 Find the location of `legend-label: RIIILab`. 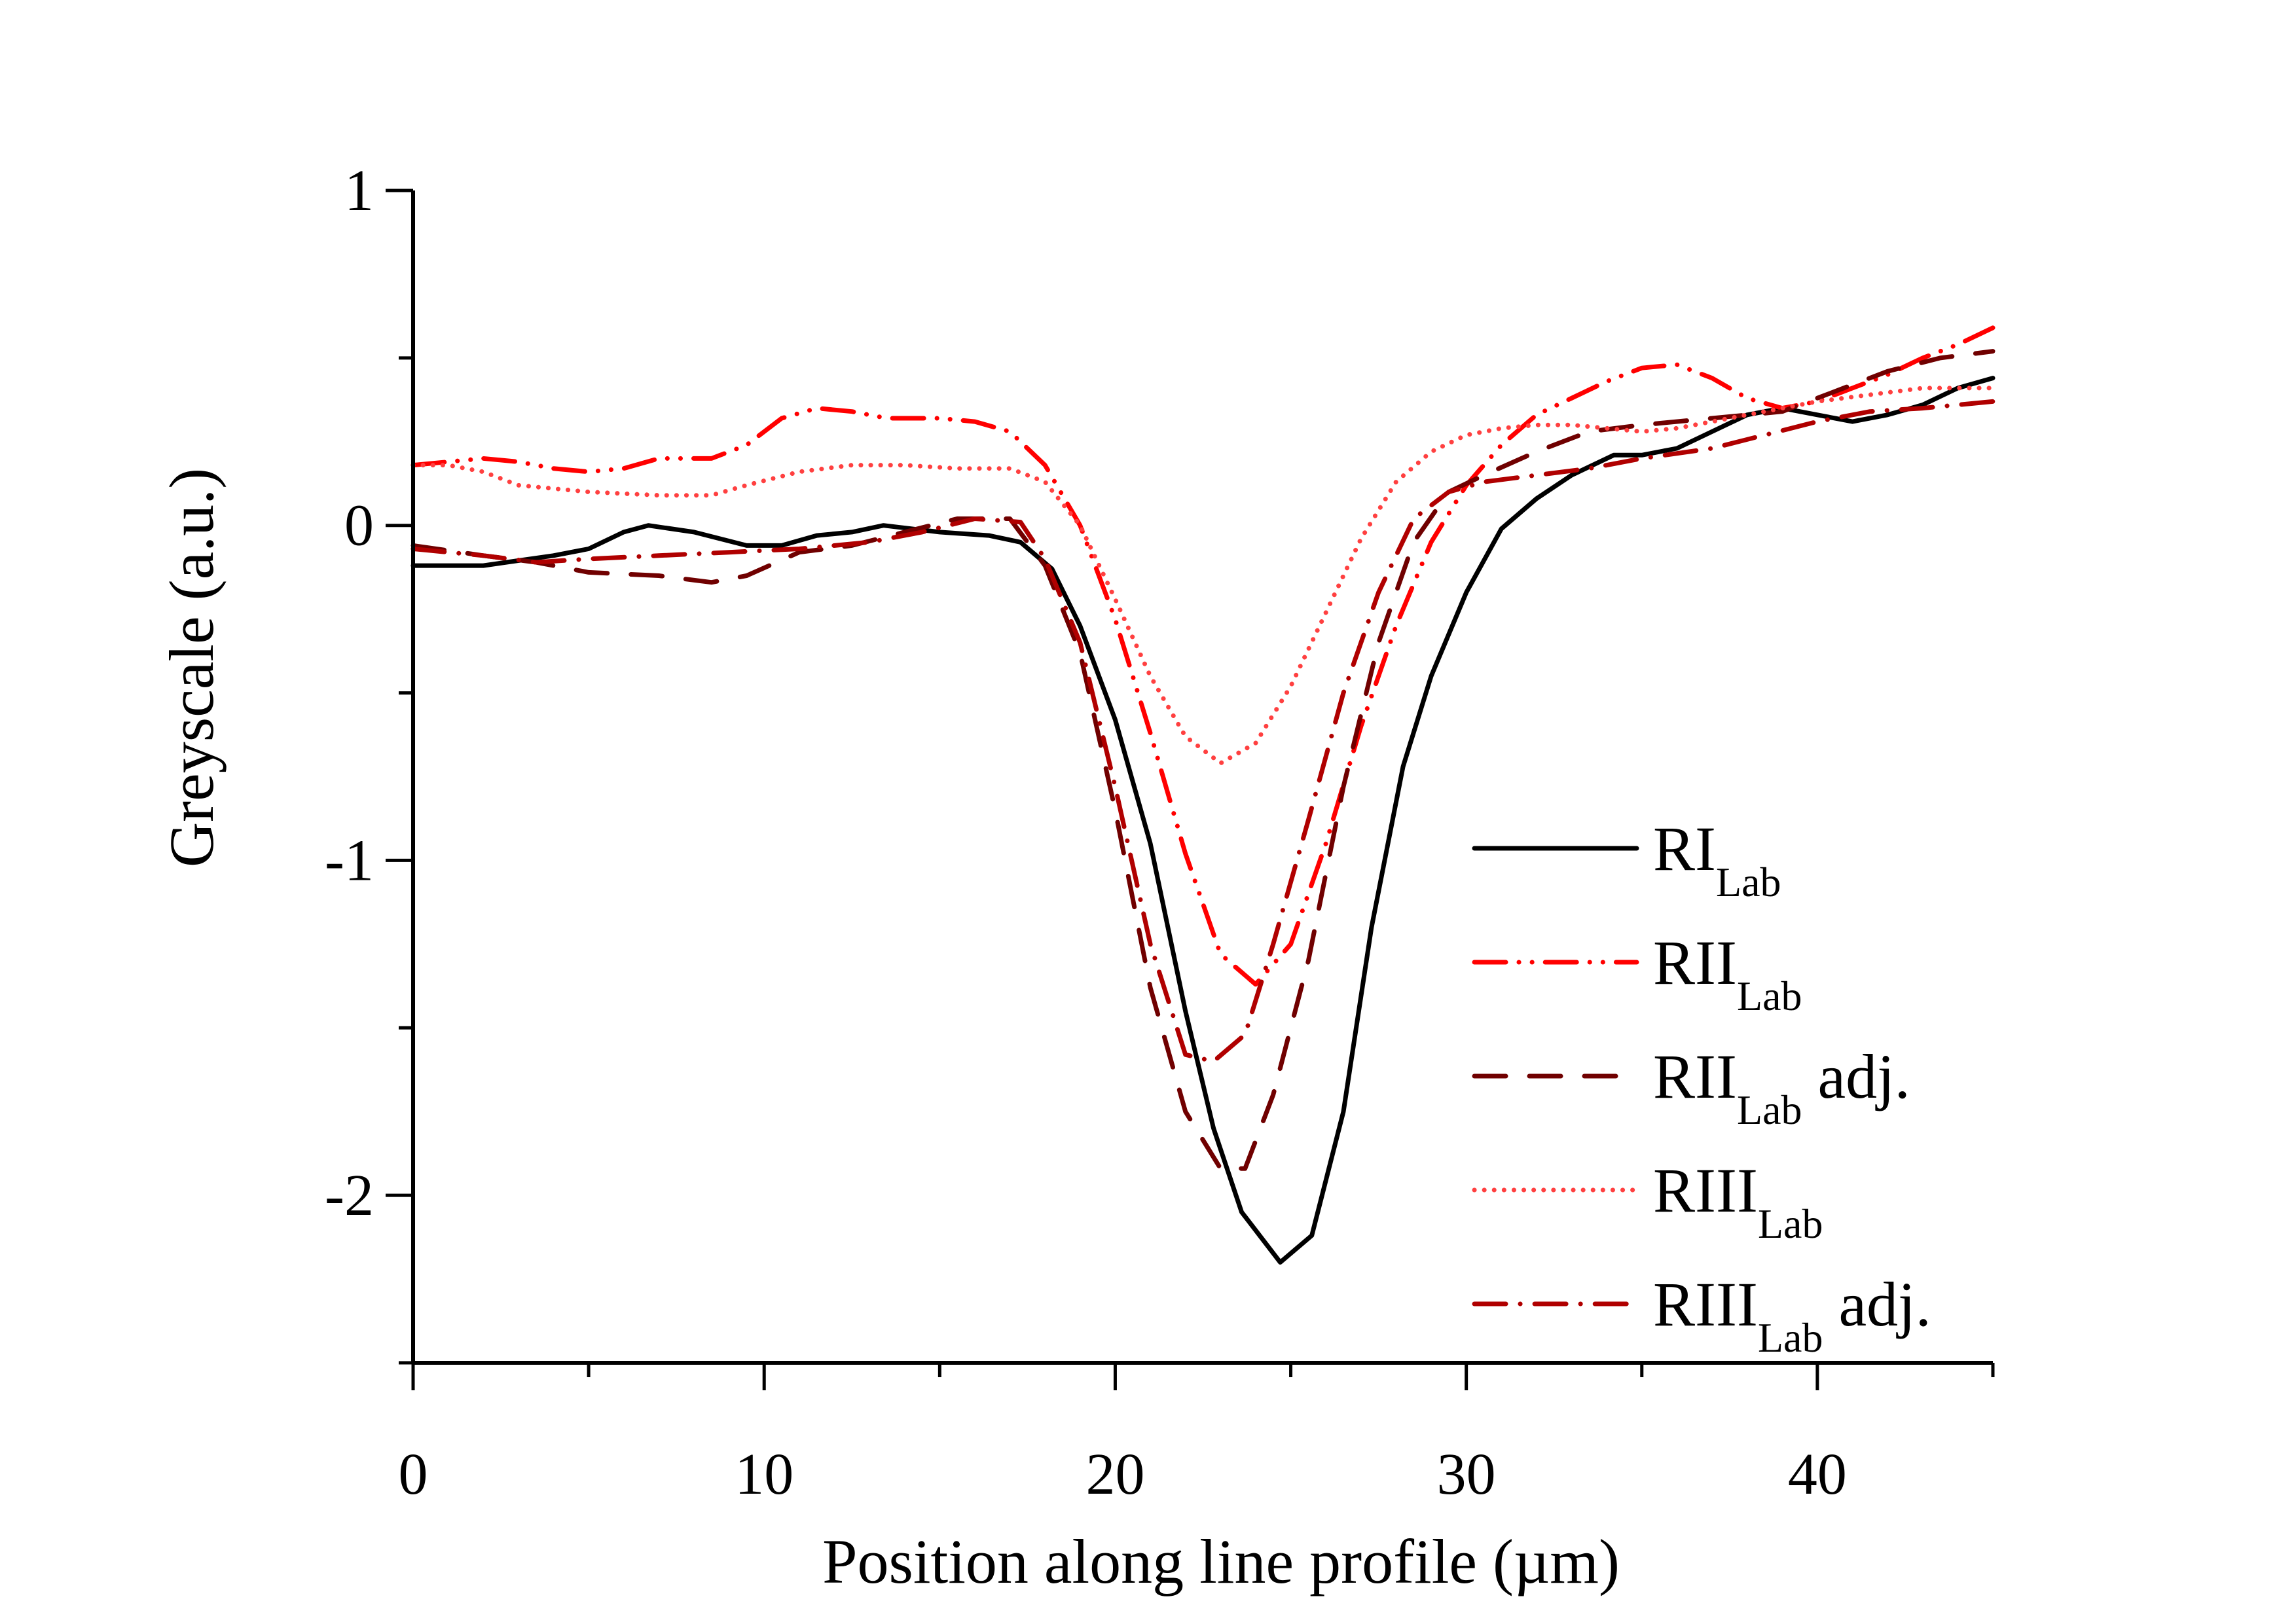

legend-label: RIIILab is located at coordinates (1738, 1201).